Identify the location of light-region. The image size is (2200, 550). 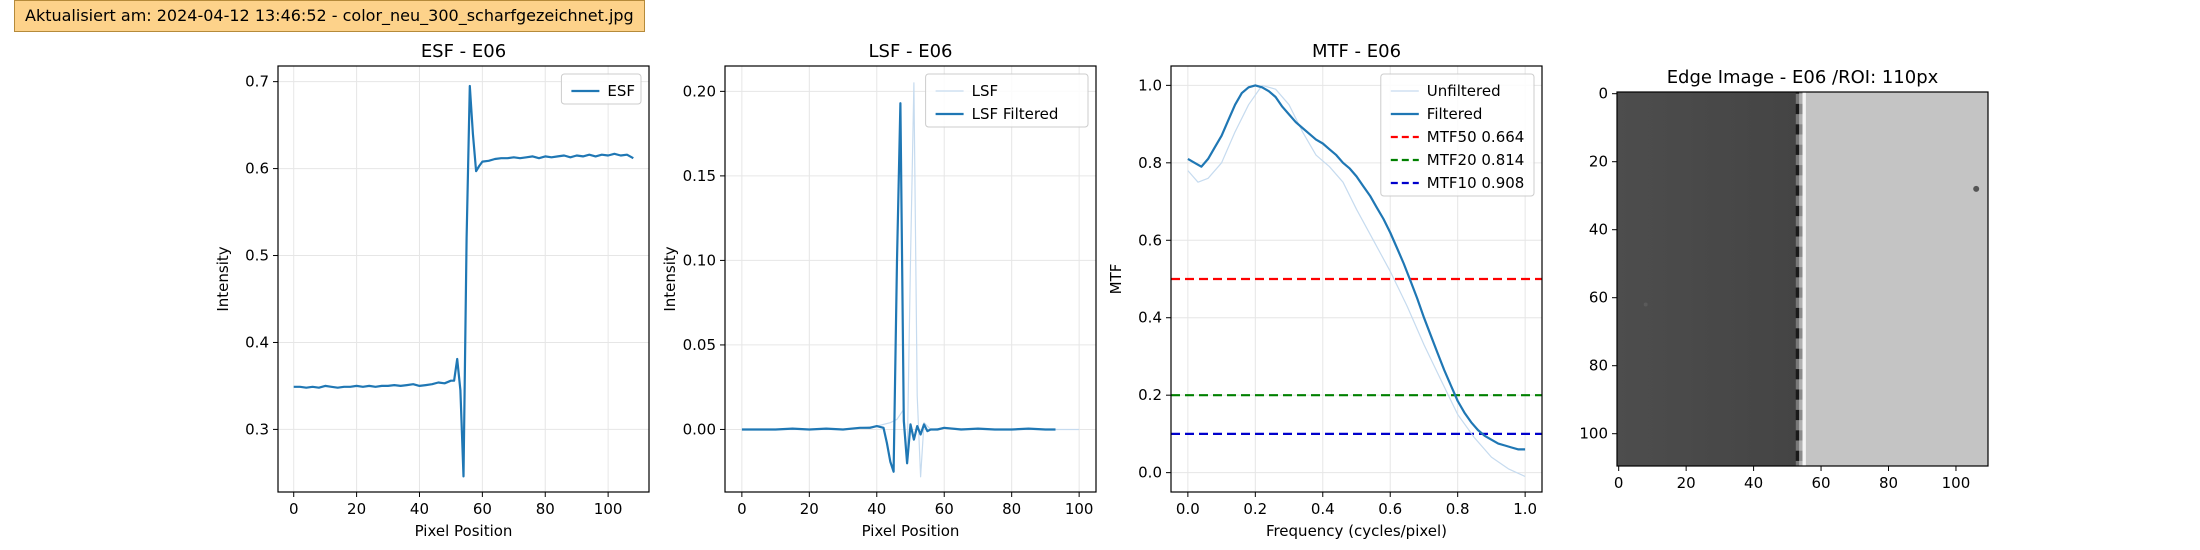
(1895, 279).